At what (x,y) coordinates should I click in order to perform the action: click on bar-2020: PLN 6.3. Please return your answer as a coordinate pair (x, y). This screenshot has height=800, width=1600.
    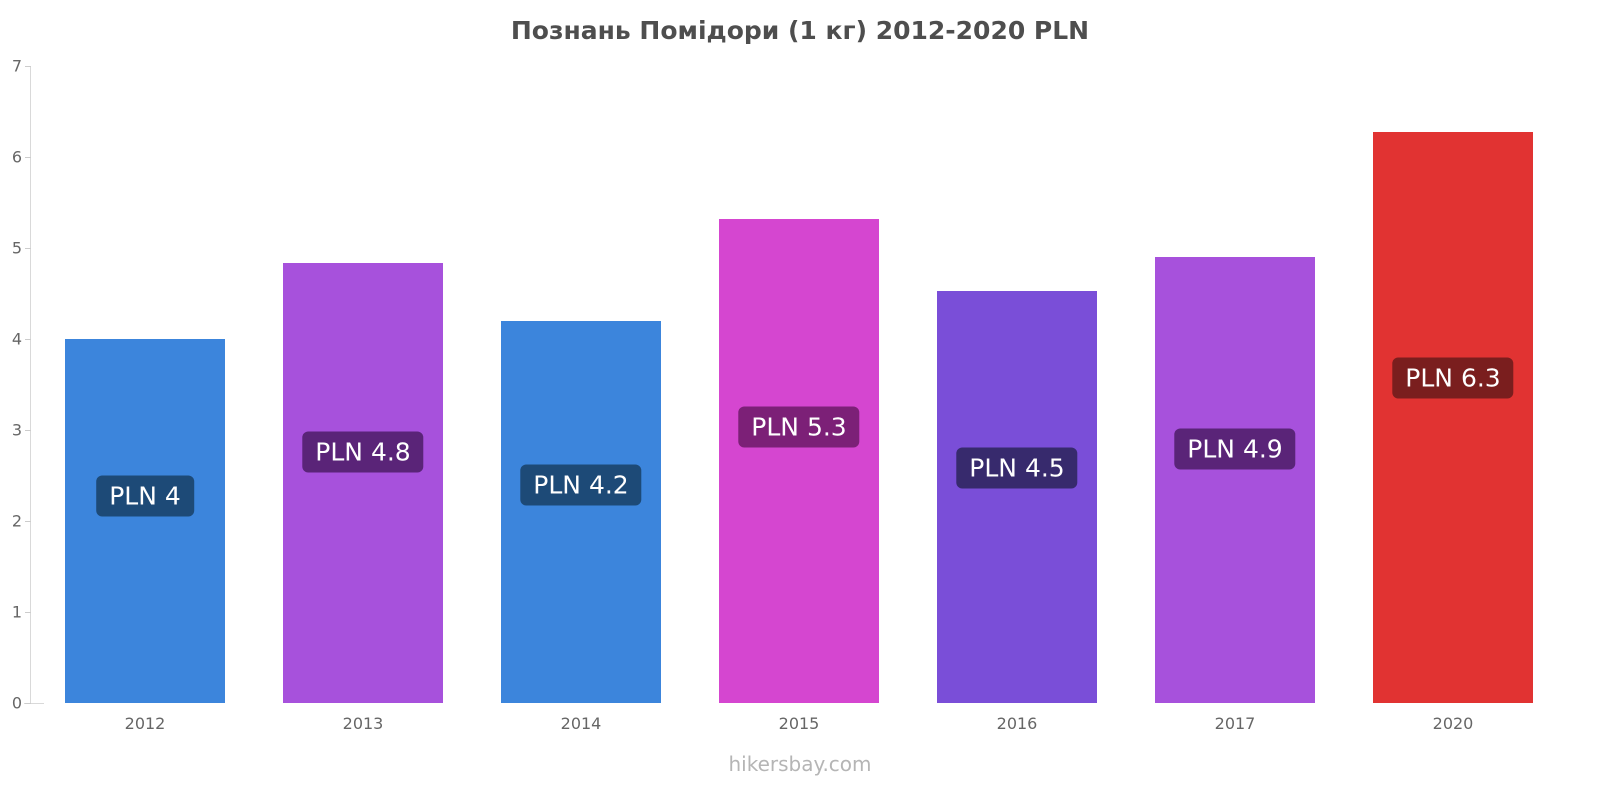
    Looking at the image, I should click on (1453, 417).